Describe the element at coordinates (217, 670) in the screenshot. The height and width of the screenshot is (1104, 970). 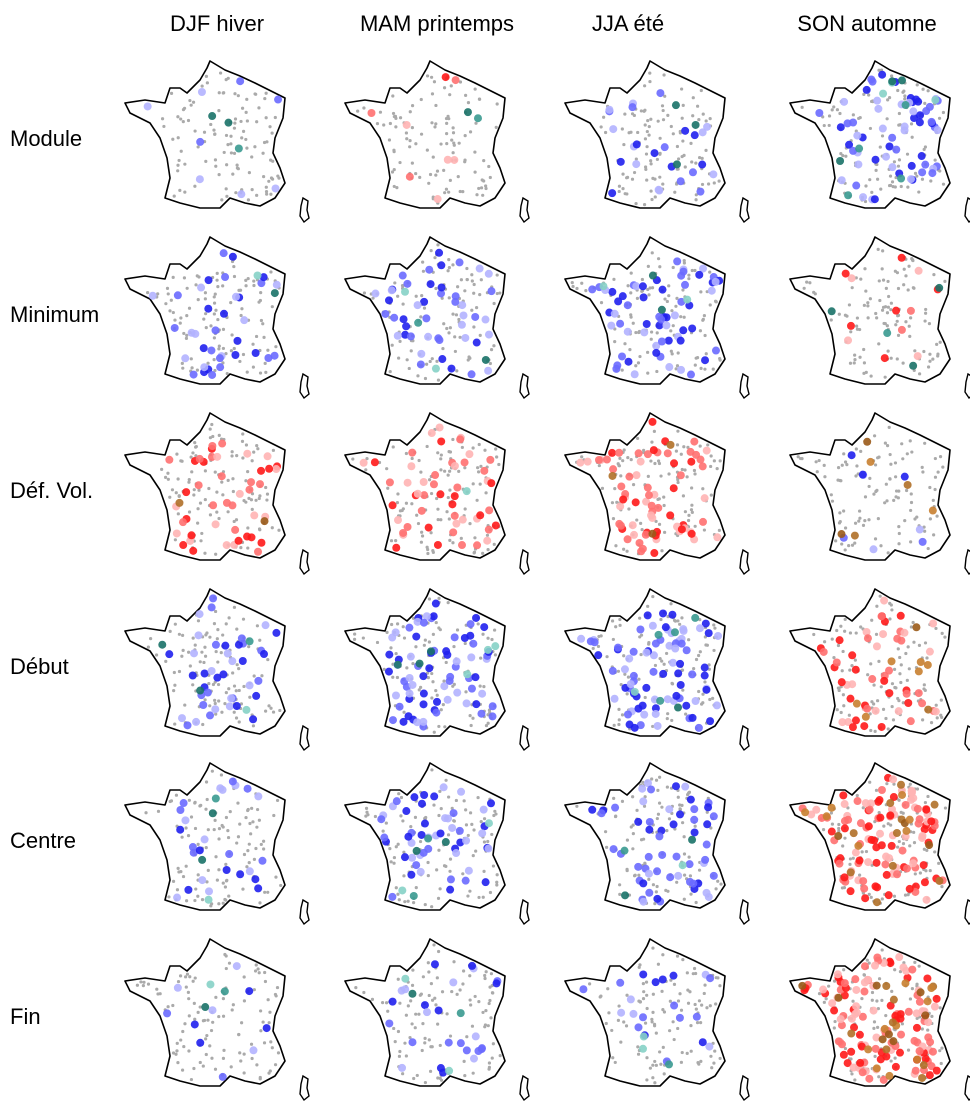
I see `map-panel` at that location.